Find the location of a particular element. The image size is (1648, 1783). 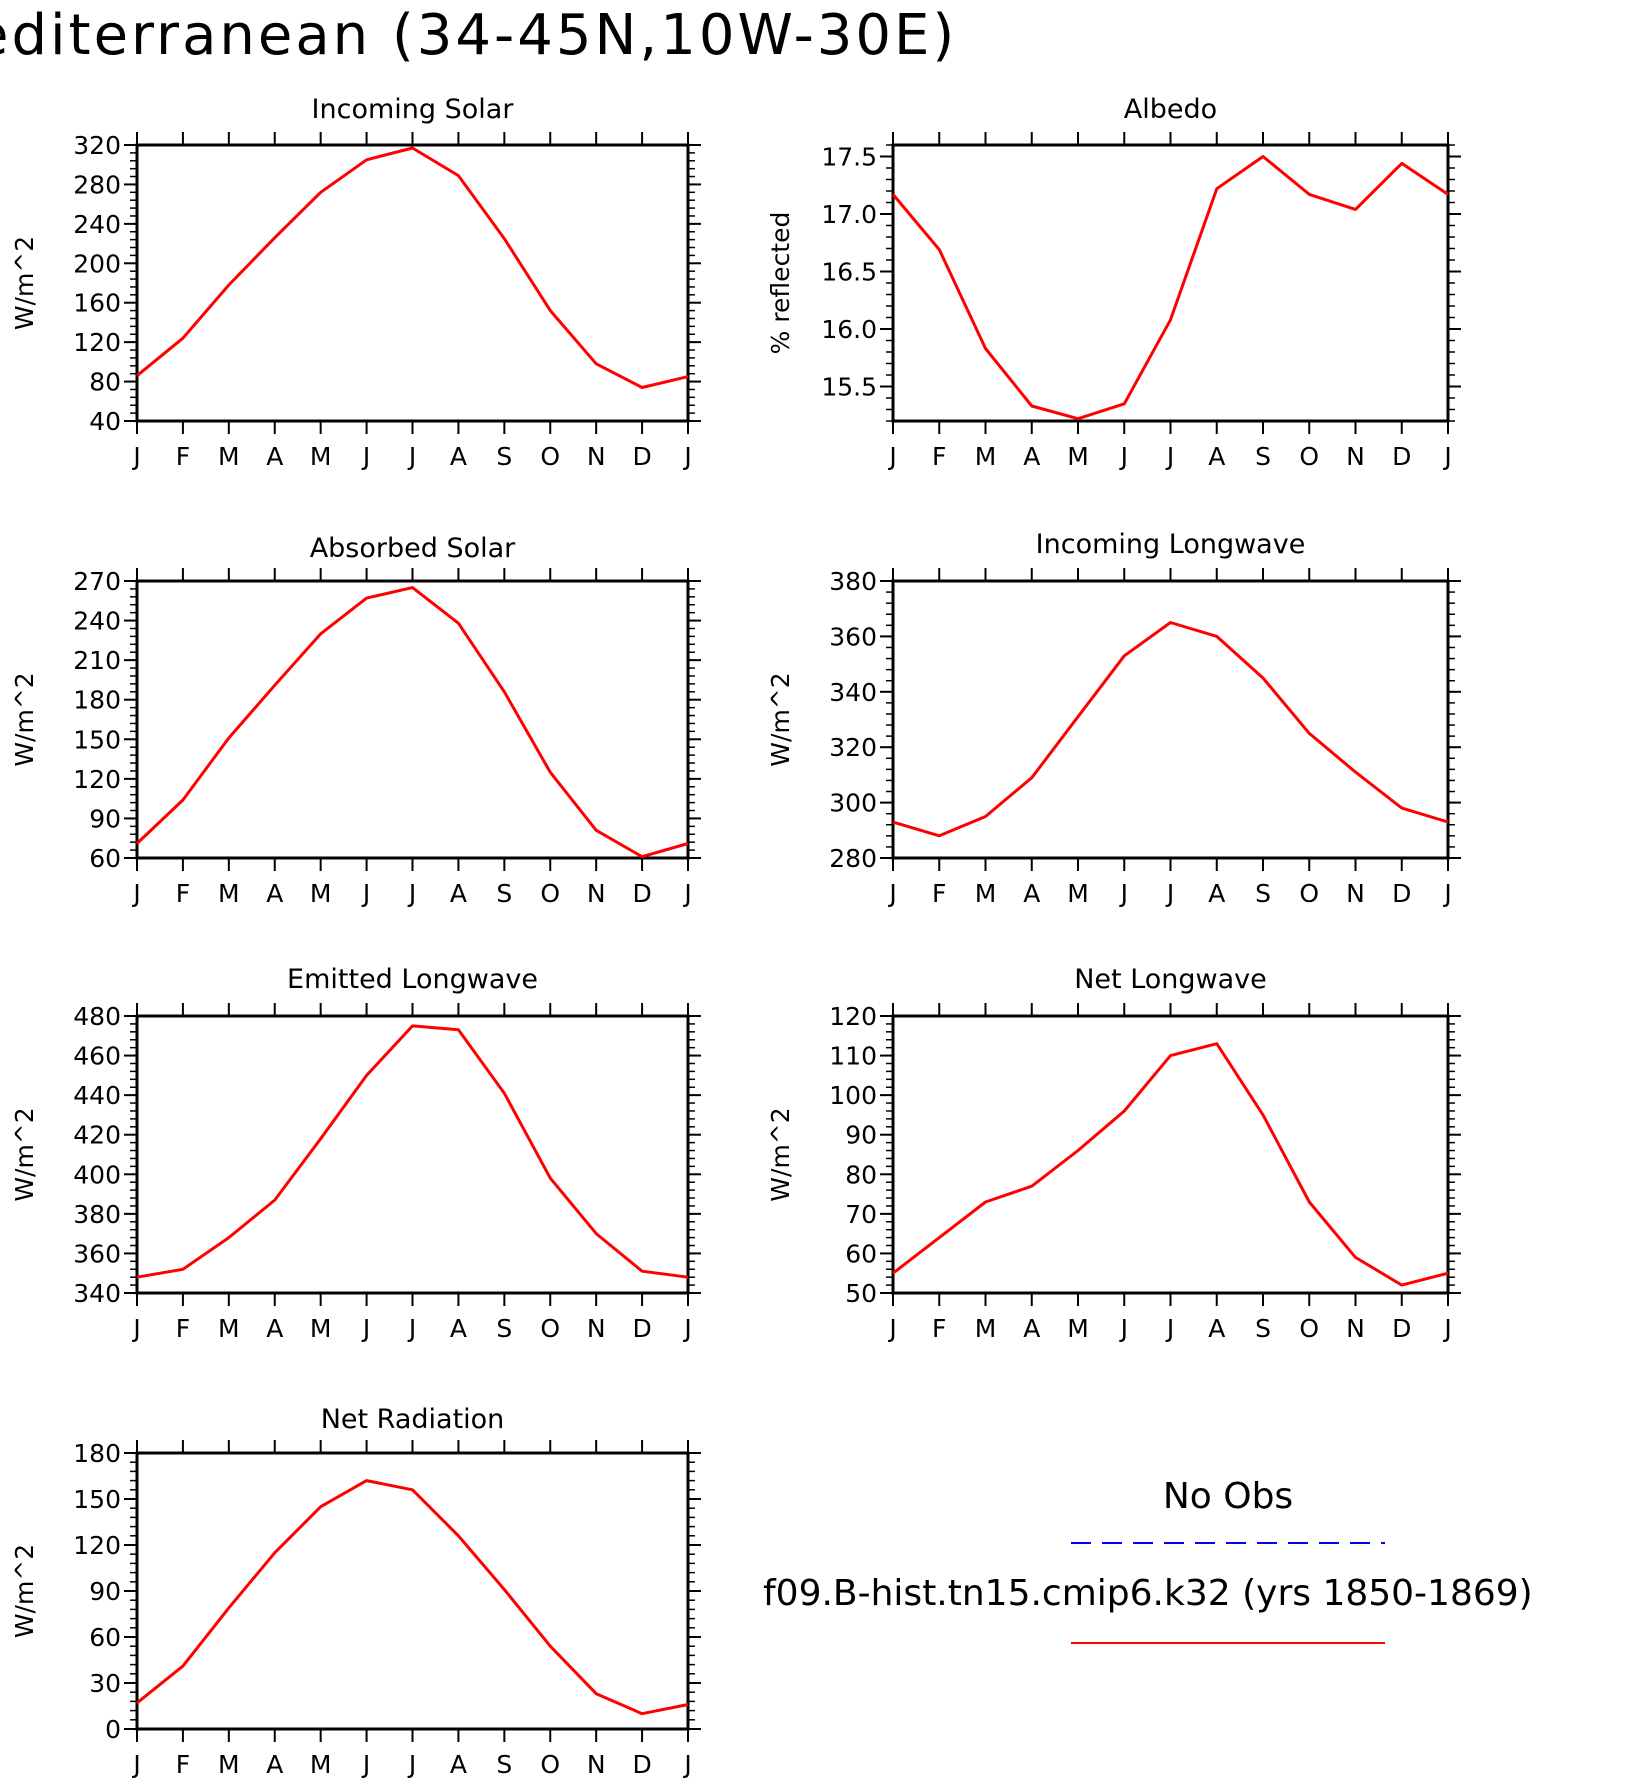

y-tick-label: 320 is located at coordinates (97, 145).